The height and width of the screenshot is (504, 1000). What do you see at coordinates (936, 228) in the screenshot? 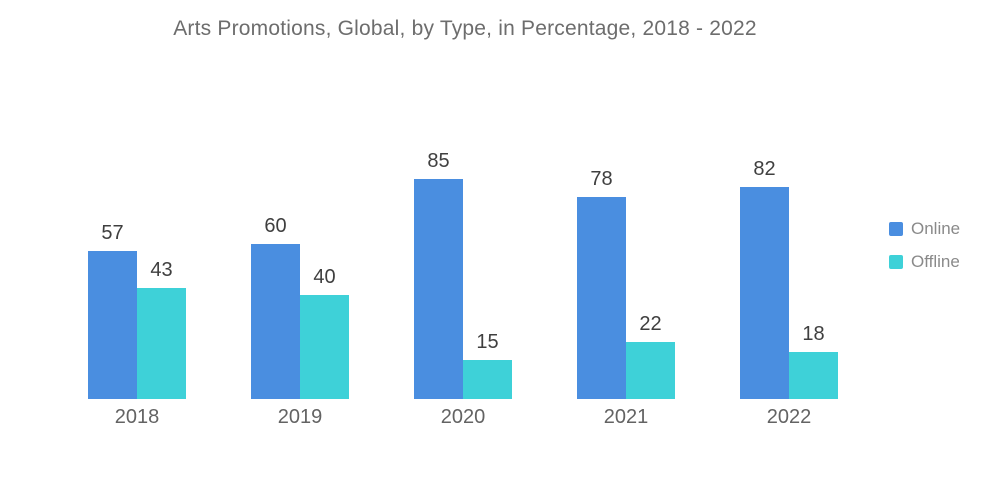
I see `legend-label: Online` at bounding box center [936, 228].